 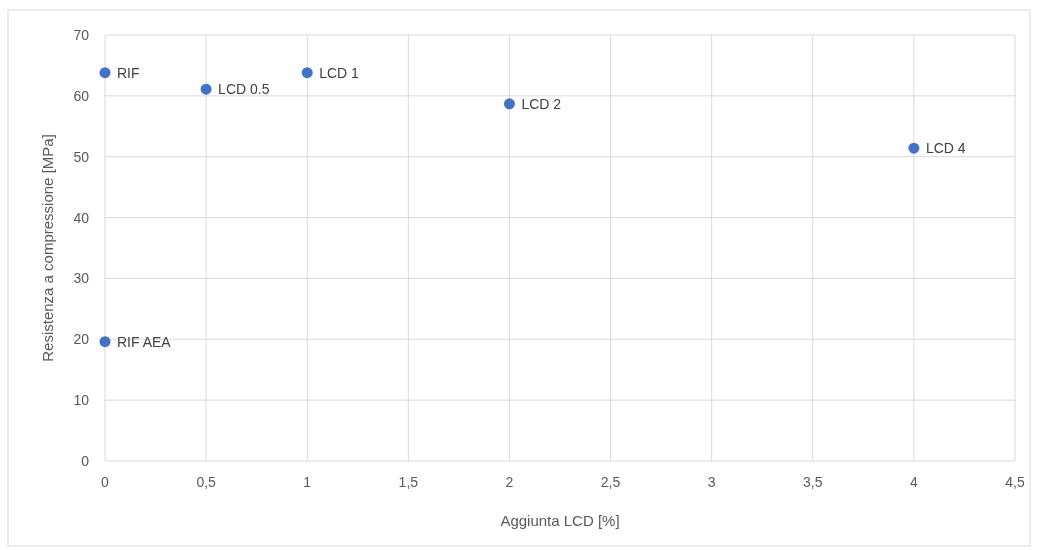 What do you see at coordinates (81, 156) in the screenshot?
I see `y-tick-label: 50` at bounding box center [81, 156].